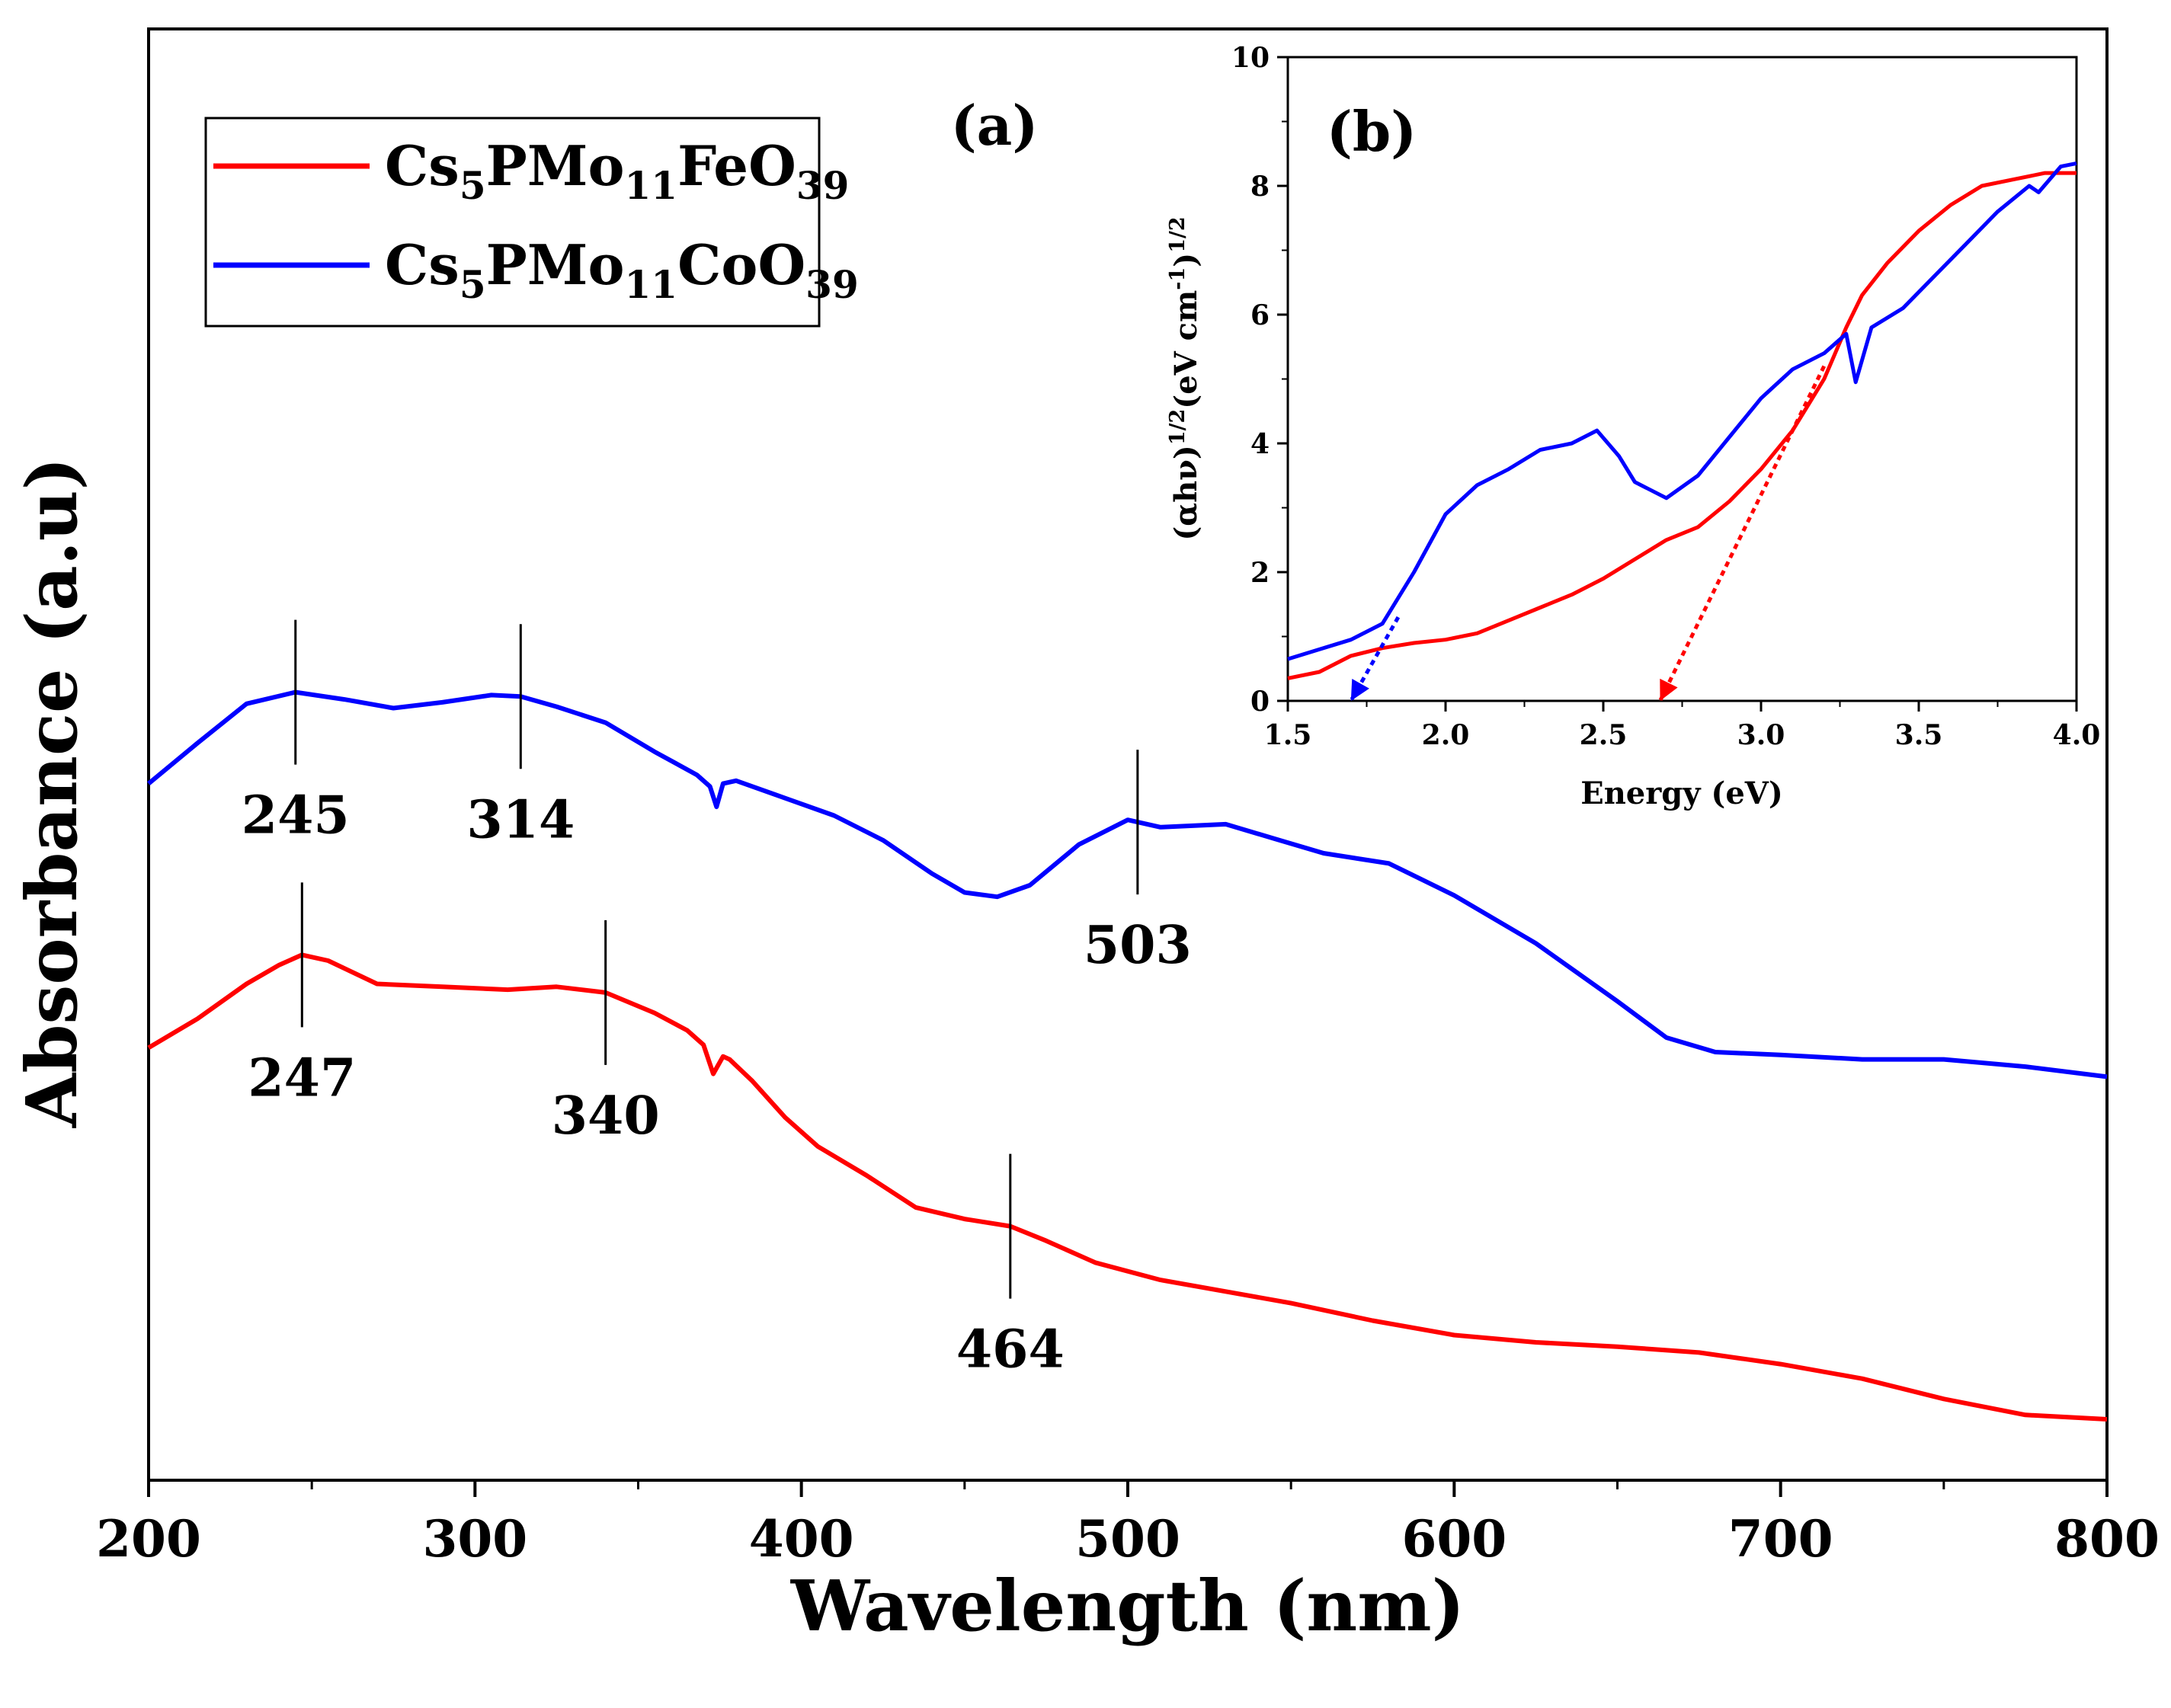 Image resolution: width=2171 pixels, height=1708 pixels. I want to click on main-x-ticks: 200 300 400 500 600 700 800, so click(1128, 1524).